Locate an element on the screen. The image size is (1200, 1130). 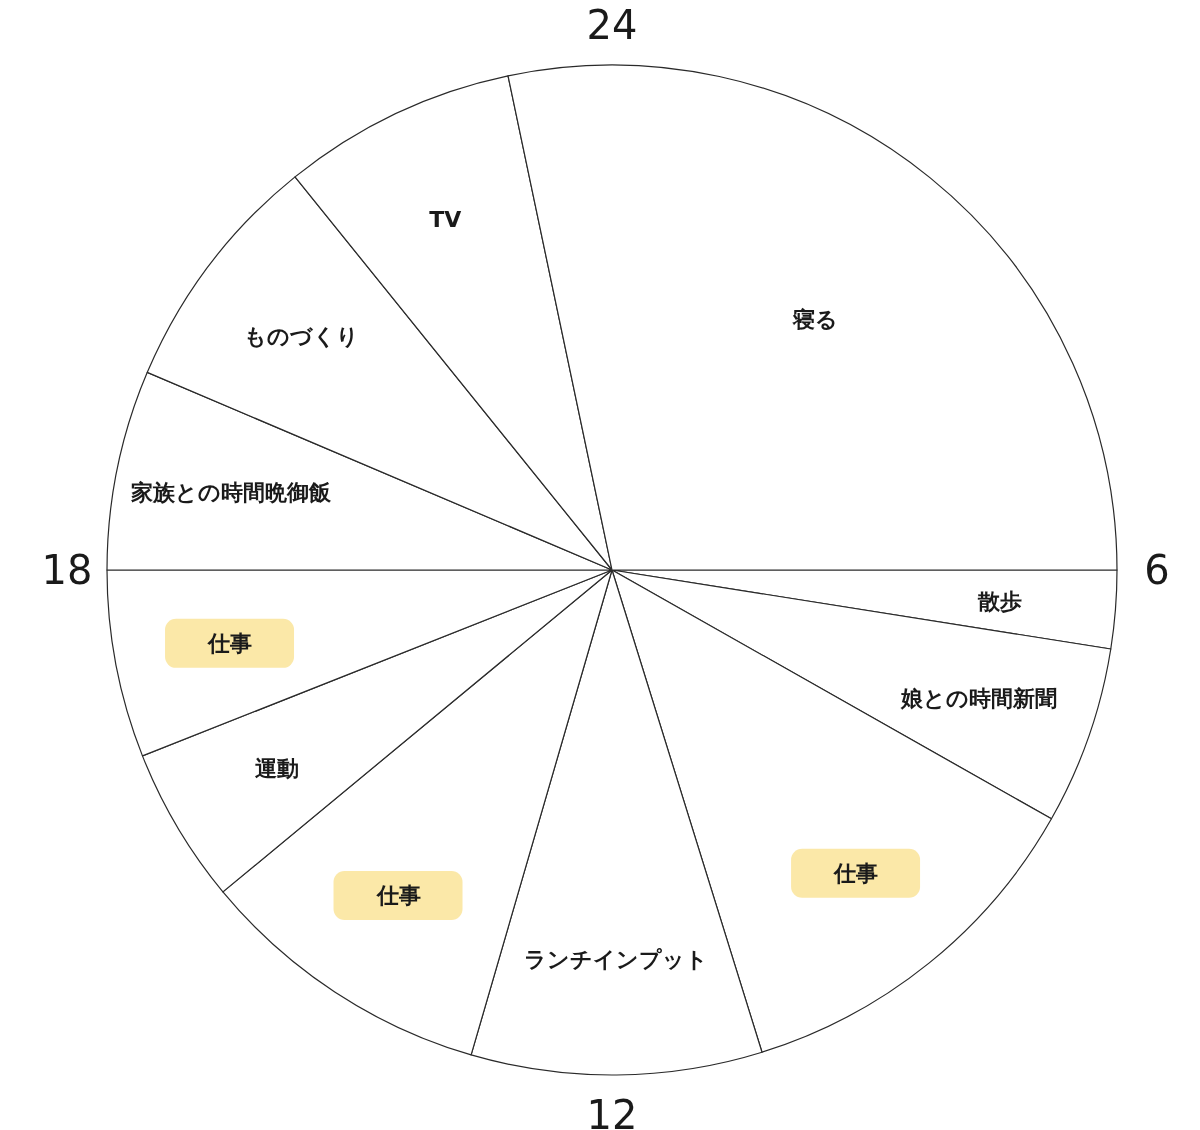
annotation: 12 is located at coordinates (612, 1111).